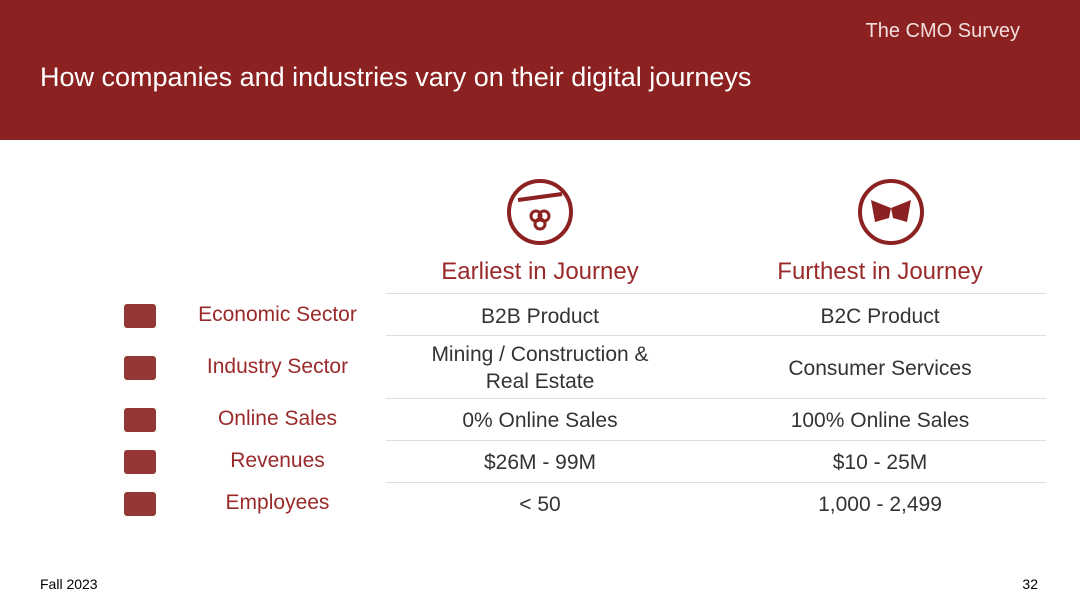 This screenshot has width=1080, height=608. What do you see at coordinates (880, 316) in the screenshot?
I see `cell: B2C Product` at bounding box center [880, 316].